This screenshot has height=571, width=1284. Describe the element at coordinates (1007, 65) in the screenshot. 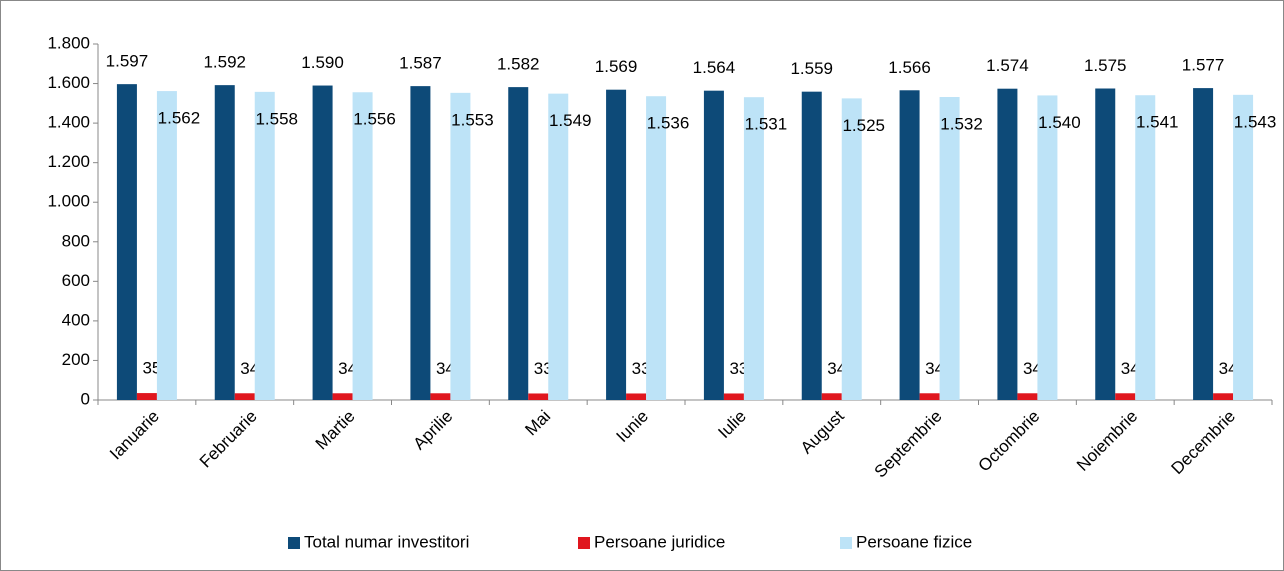

I see `data-label: 1.574` at that location.